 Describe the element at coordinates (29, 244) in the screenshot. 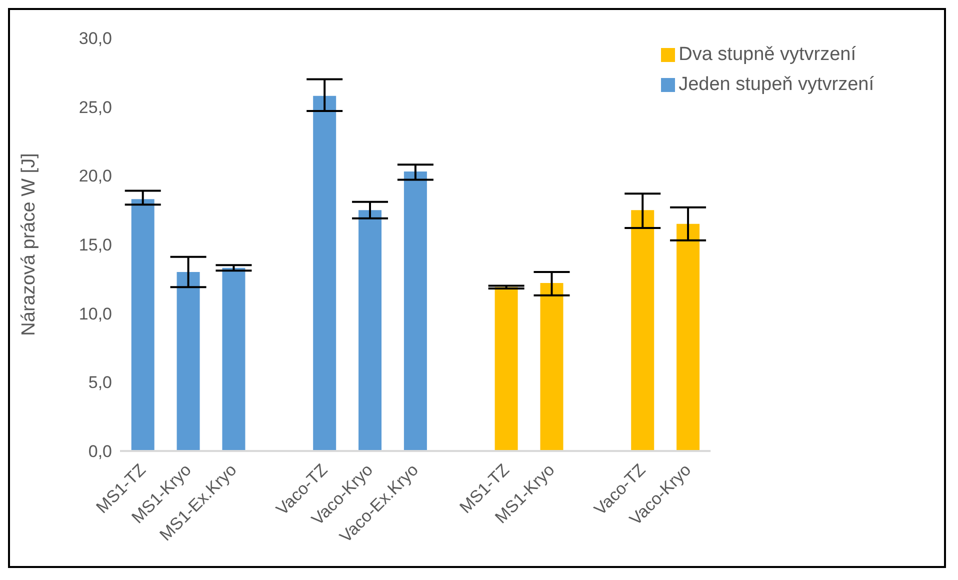

I see `y-axis-title: Nárazová práce W [J]` at that location.